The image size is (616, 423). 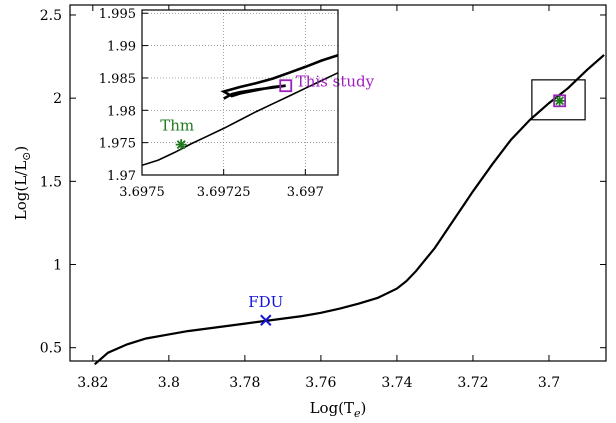 I want to click on annotation-fdu: FDU, so click(x=265, y=302).